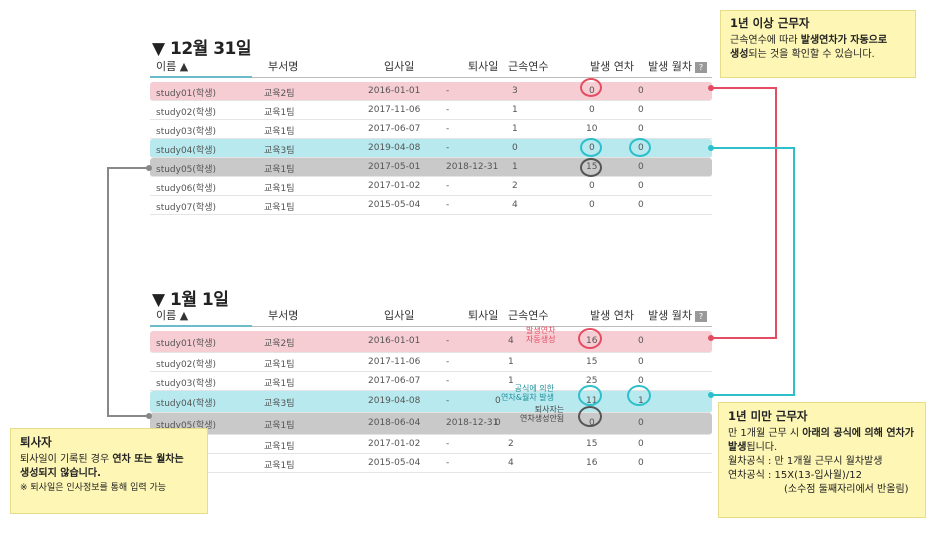  Describe the element at coordinates (498, 401) in the screenshot. I see `cell-years: 0` at that location.